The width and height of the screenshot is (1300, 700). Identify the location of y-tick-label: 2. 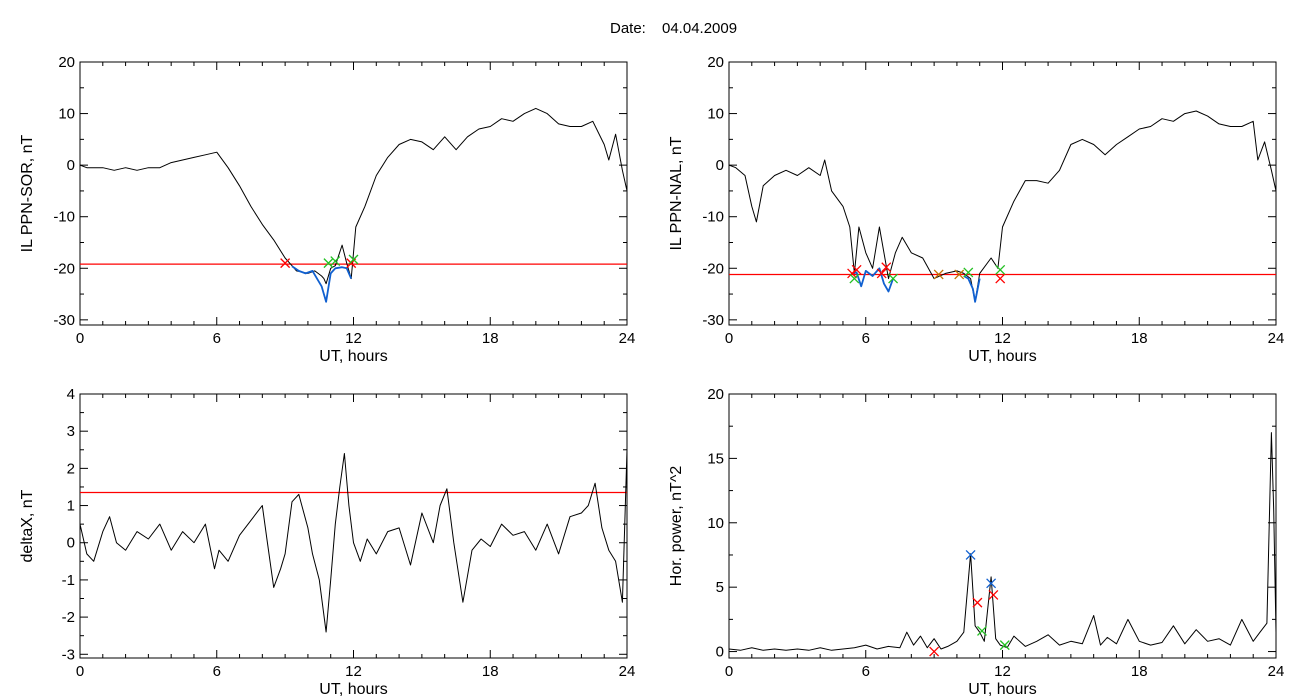
(71, 468).